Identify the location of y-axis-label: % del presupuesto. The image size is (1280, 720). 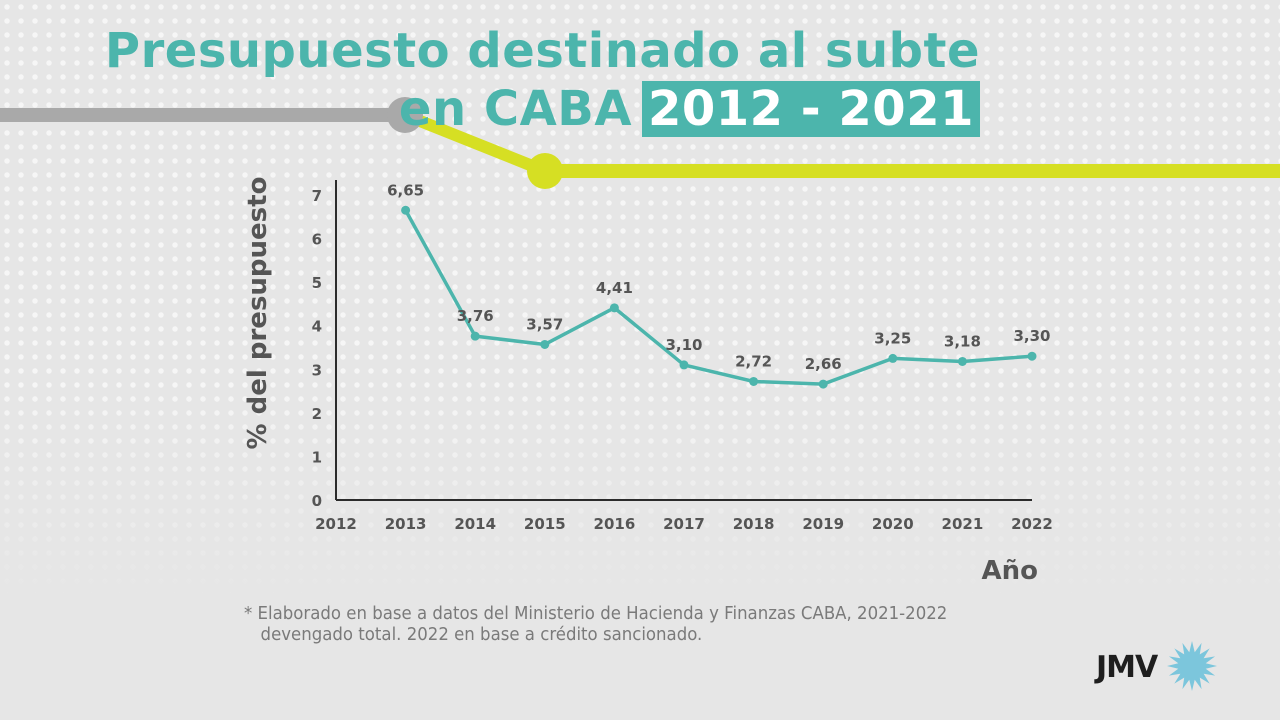
(258, 313).